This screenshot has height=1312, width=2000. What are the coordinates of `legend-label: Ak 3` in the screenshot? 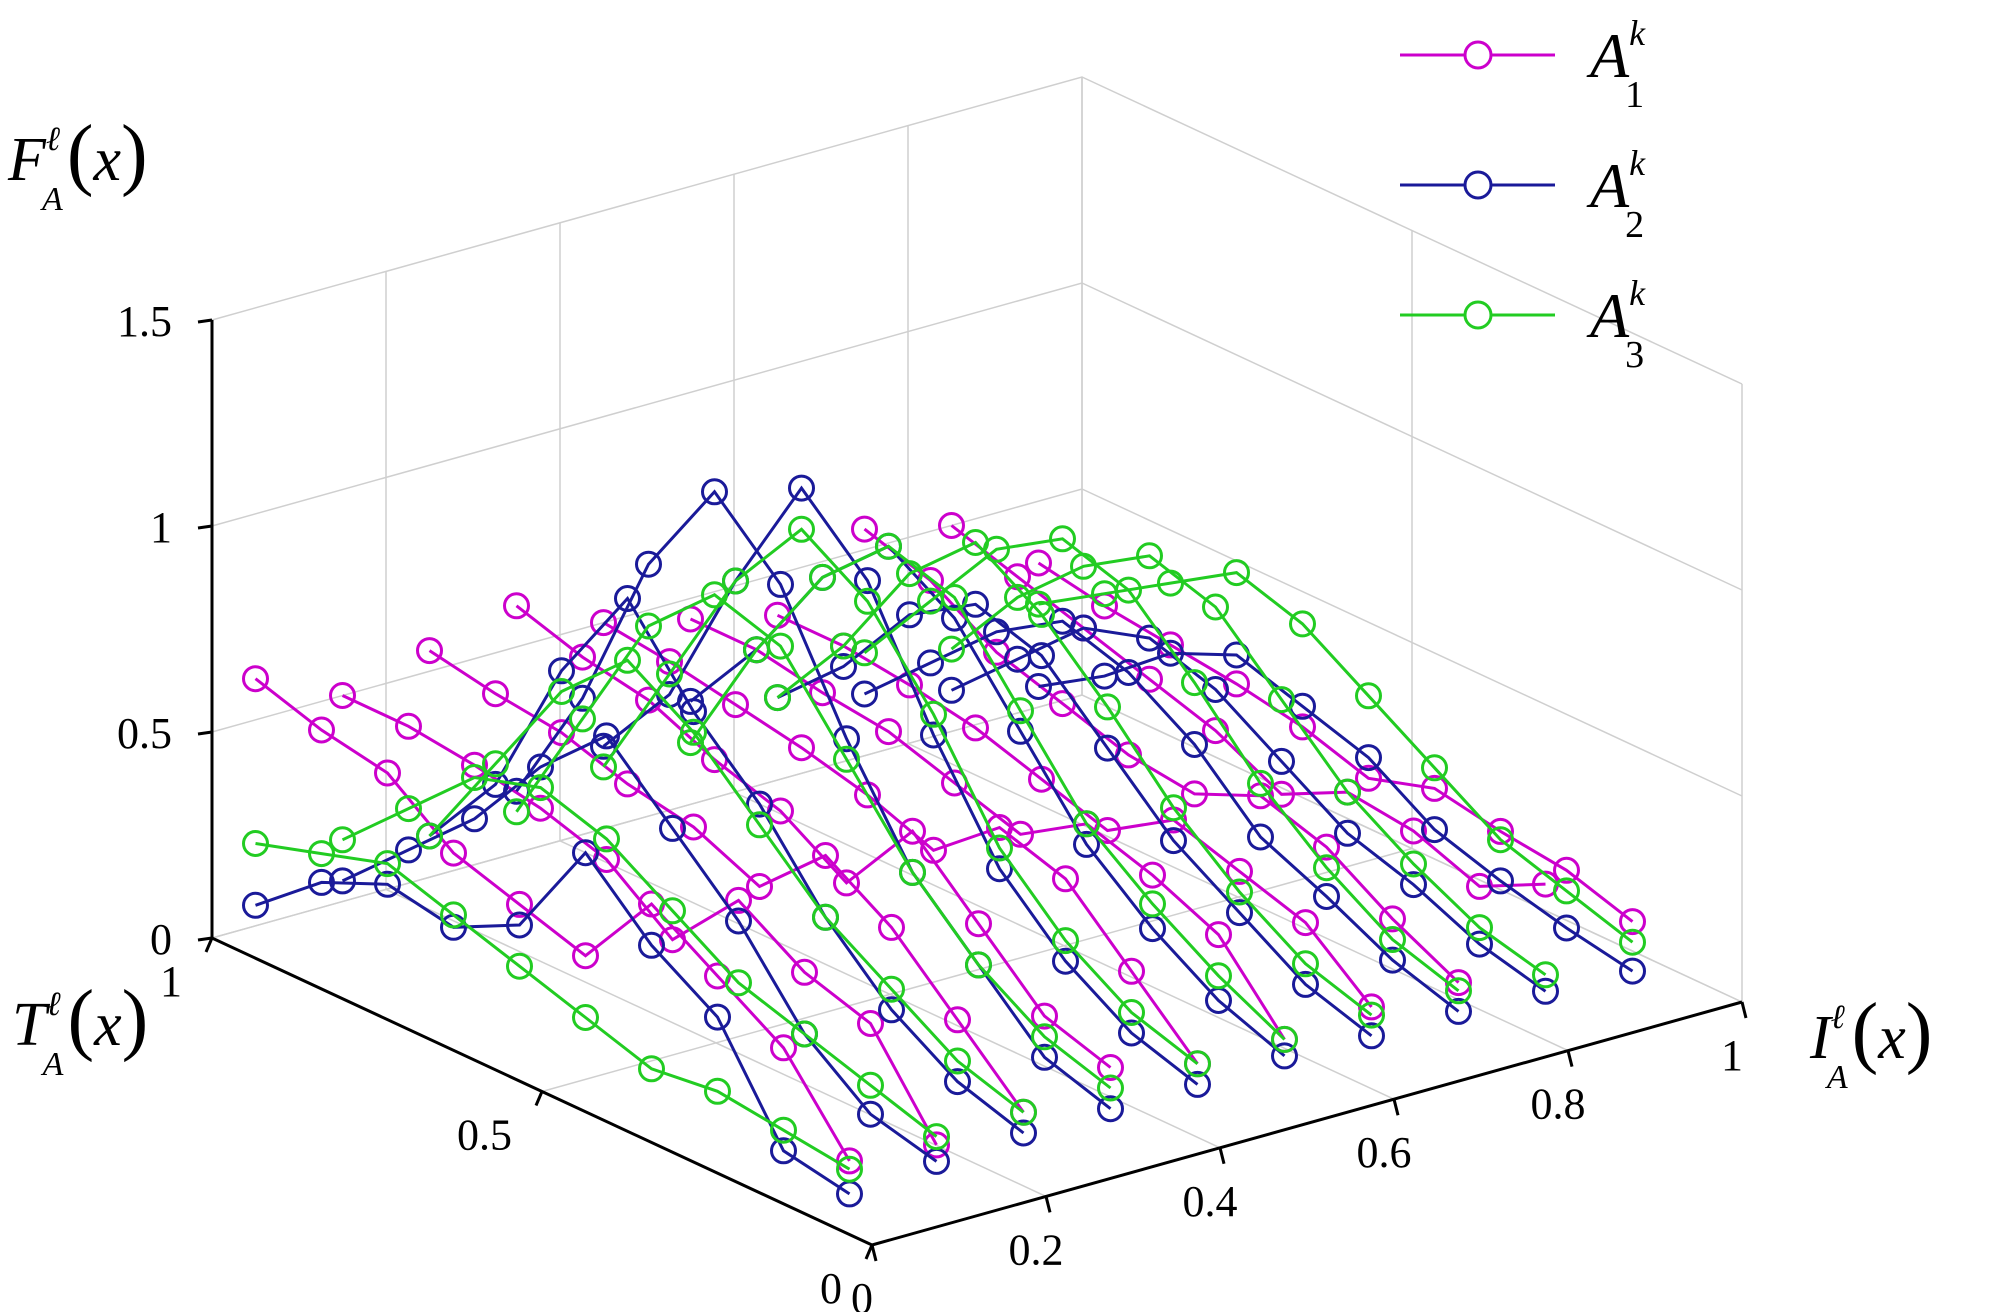 It's located at (1616, 324).